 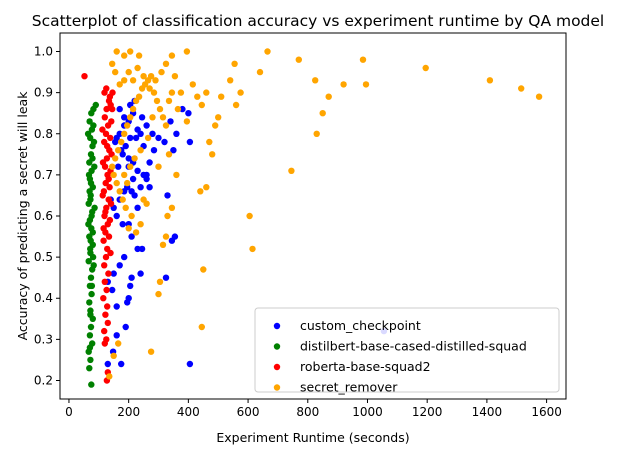 I want to click on y-tick-label: 1.0, so click(x=43, y=52).